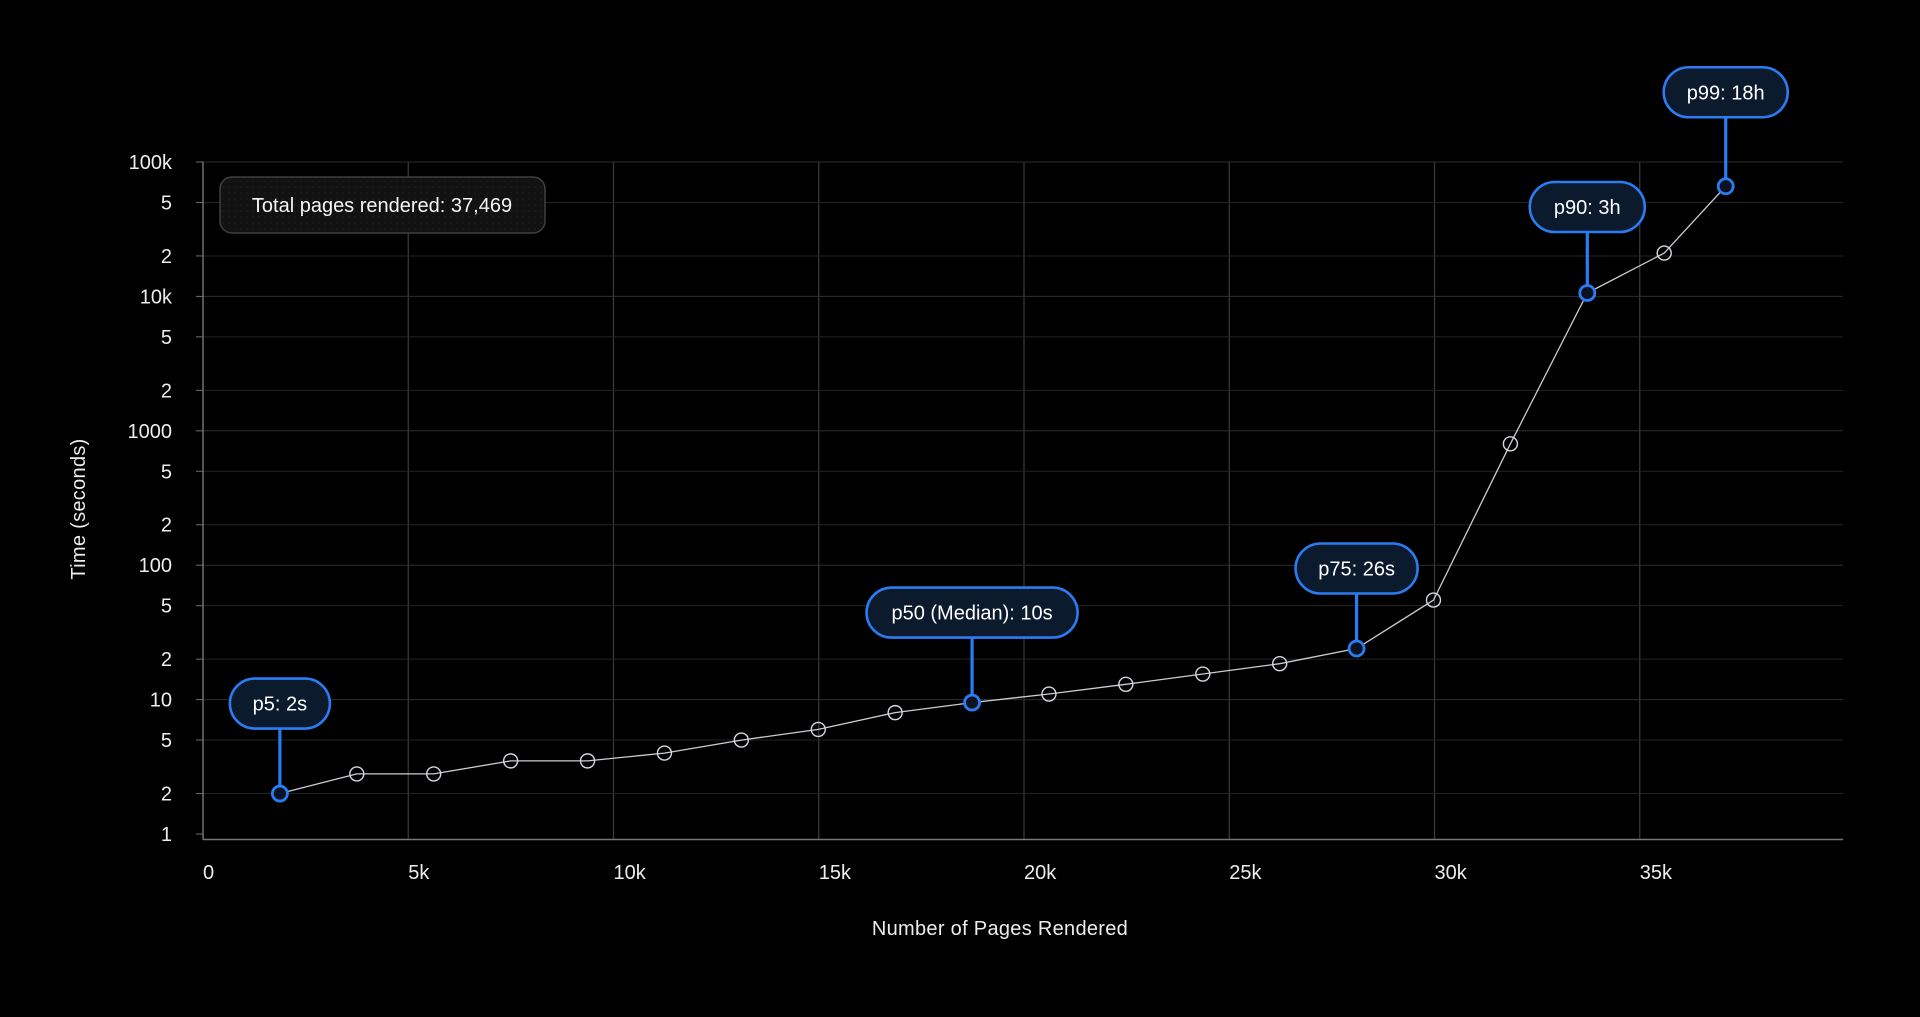 The height and width of the screenshot is (1017, 1920). Describe the element at coordinates (1451, 873) in the screenshot. I see `x-tick-label: 30k` at that location.